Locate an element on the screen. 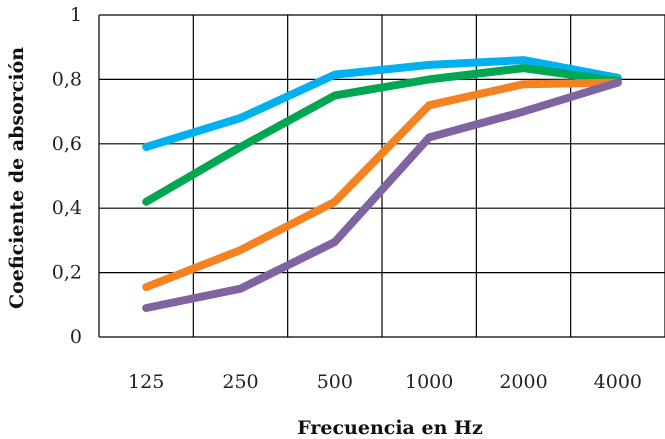 This screenshot has width=665, height=439. y-tick-label: 0,4 is located at coordinates (67, 208).